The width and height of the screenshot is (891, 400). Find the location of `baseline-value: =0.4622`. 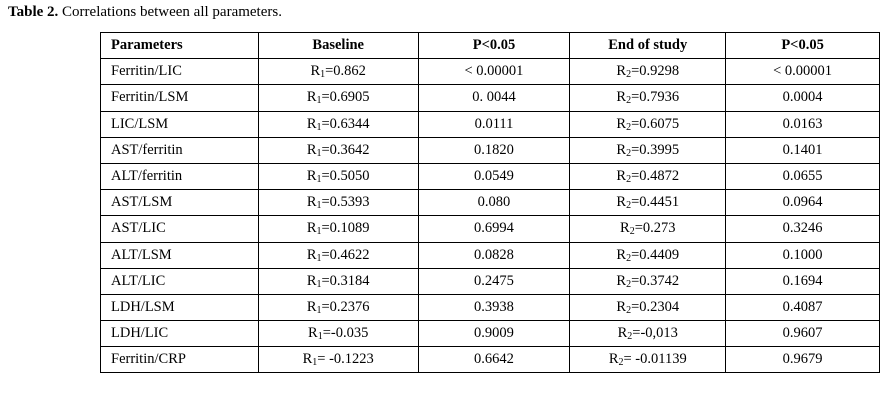

baseline-value: =0.4622 is located at coordinates (345, 254).